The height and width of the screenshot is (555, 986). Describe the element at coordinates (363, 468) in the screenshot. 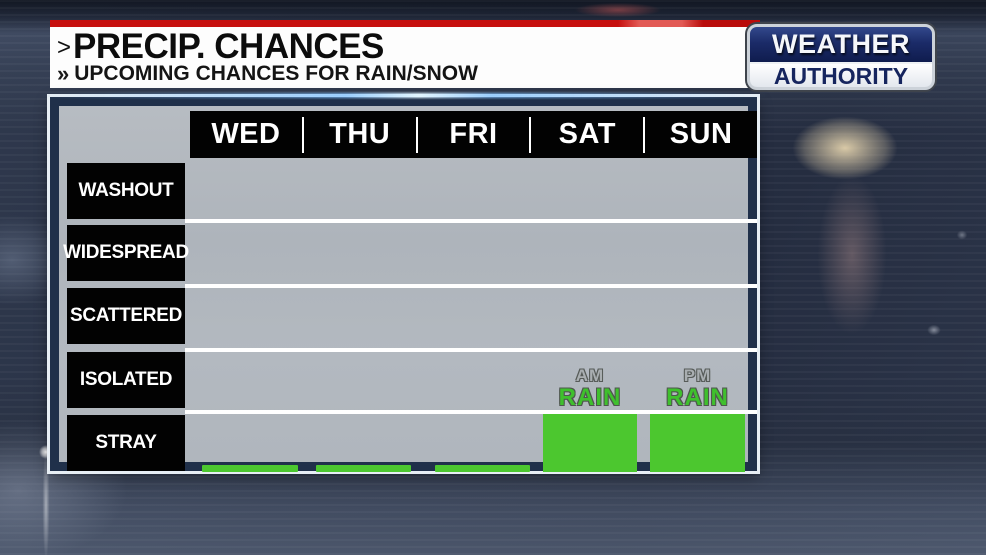

I see `bar-thu-trace` at that location.